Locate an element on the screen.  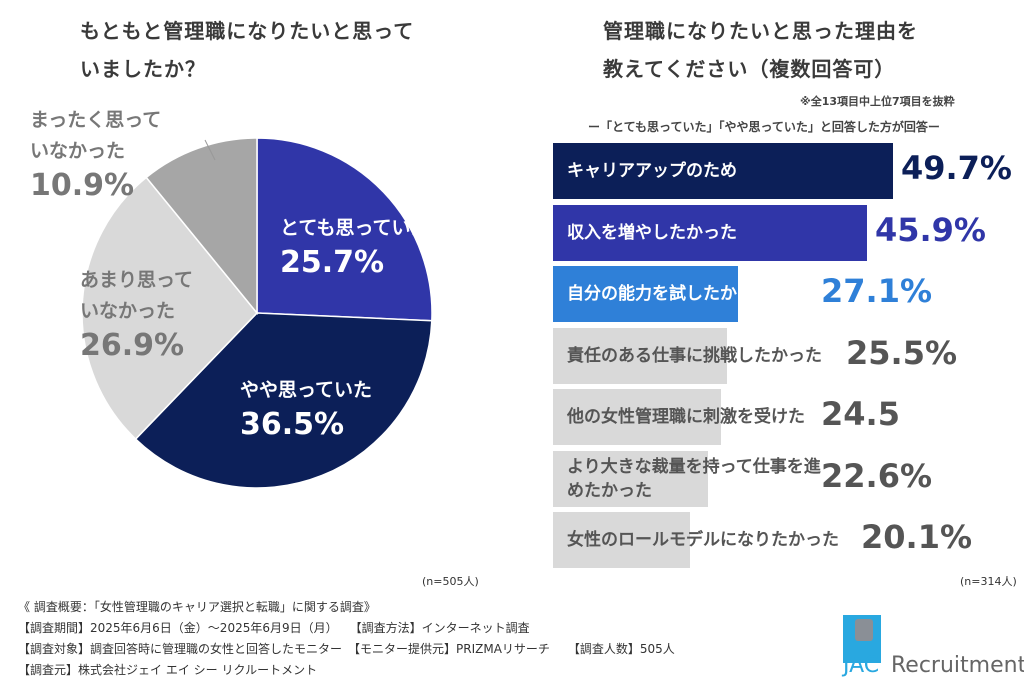
leader-line is located at coordinates (210, 150).